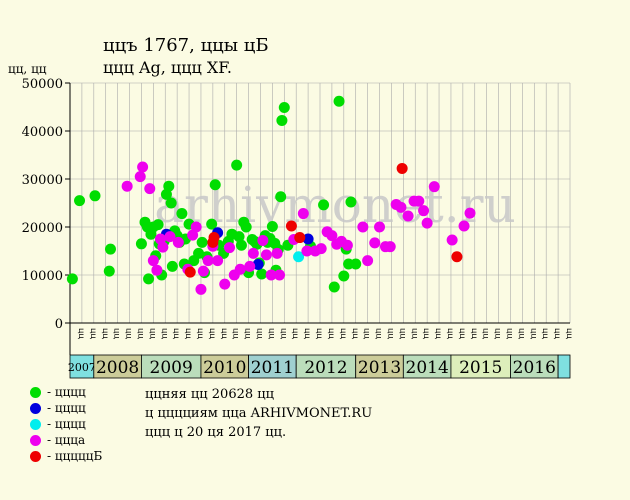 Image resolution: width=630 pixels, height=500 pixels. Describe the element at coordinates (42, 228) in the screenshot. I see `y-tick-label: 20000` at that location.